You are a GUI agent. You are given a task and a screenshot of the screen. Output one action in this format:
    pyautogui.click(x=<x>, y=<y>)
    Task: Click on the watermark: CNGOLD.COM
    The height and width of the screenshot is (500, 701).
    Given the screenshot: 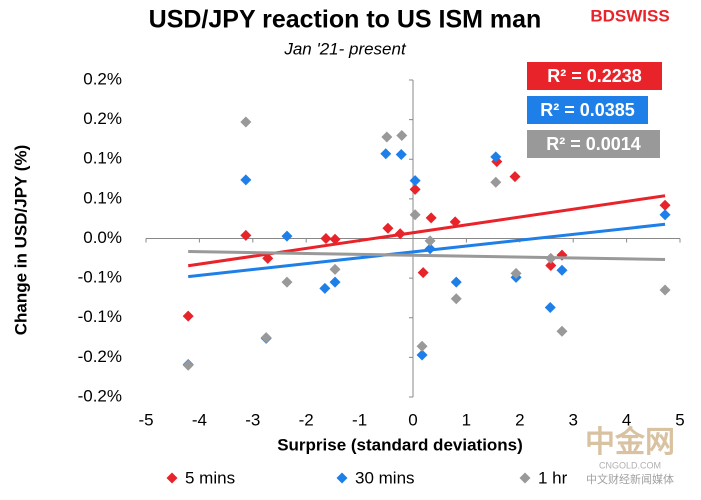 What is the action you would take?
    pyautogui.click(x=630, y=465)
    